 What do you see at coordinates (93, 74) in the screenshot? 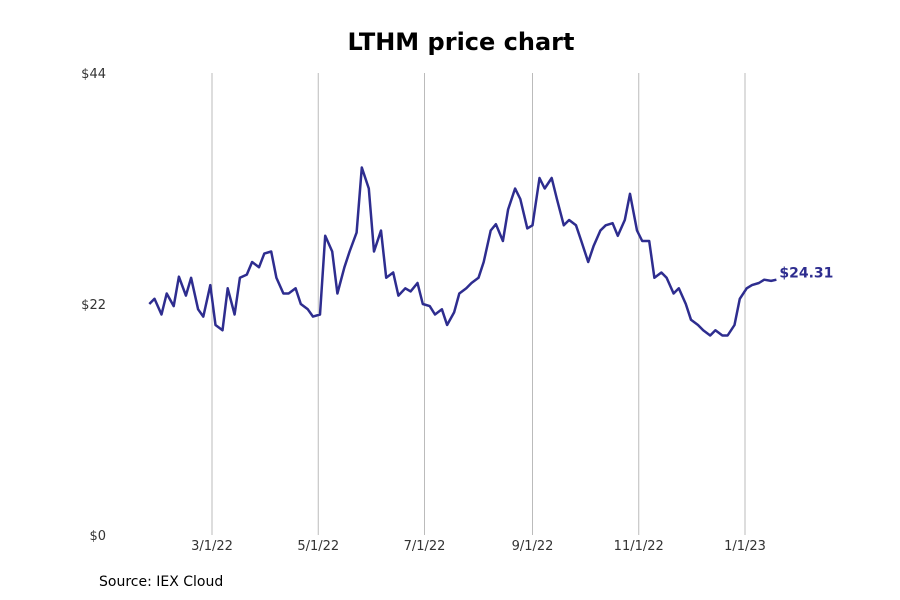
I see `y-tick-label: $44` at bounding box center [93, 74].